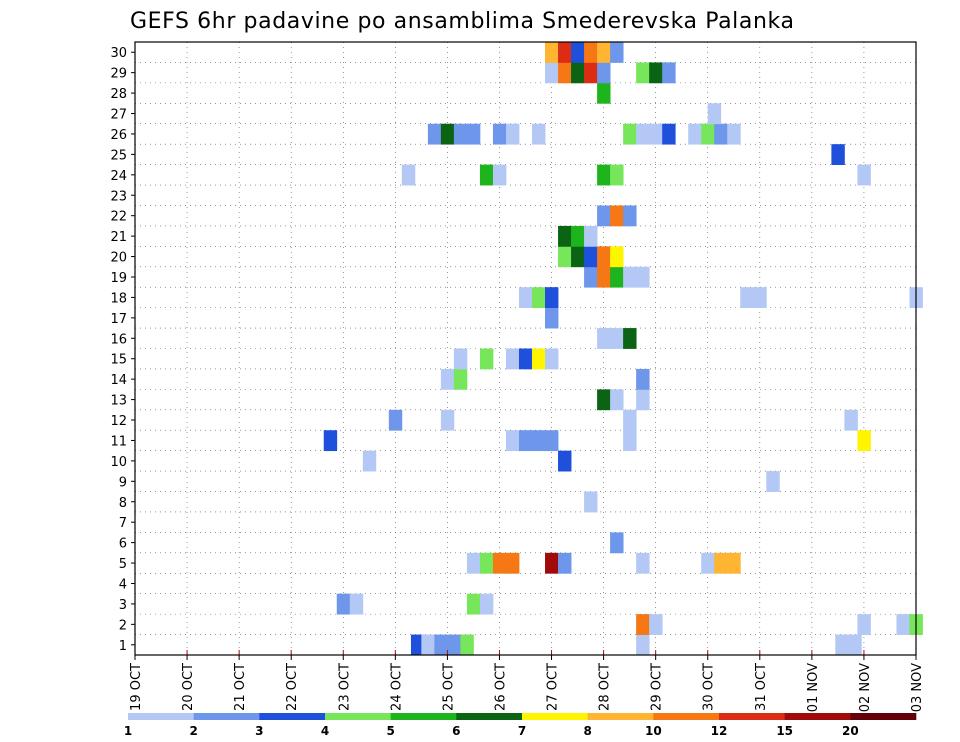 This screenshot has width=960, height=742. What do you see at coordinates (917, 687) in the screenshot?
I see `x-tick-label: 03 NOV` at bounding box center [917, 687].